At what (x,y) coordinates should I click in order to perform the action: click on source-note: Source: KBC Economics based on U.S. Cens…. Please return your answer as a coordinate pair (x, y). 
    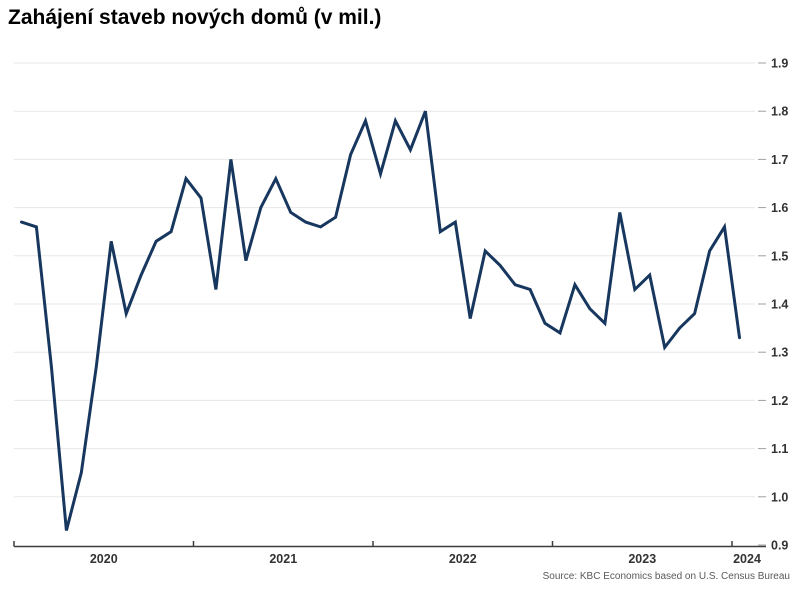
    Looking at the image, I should click on (666, 576).